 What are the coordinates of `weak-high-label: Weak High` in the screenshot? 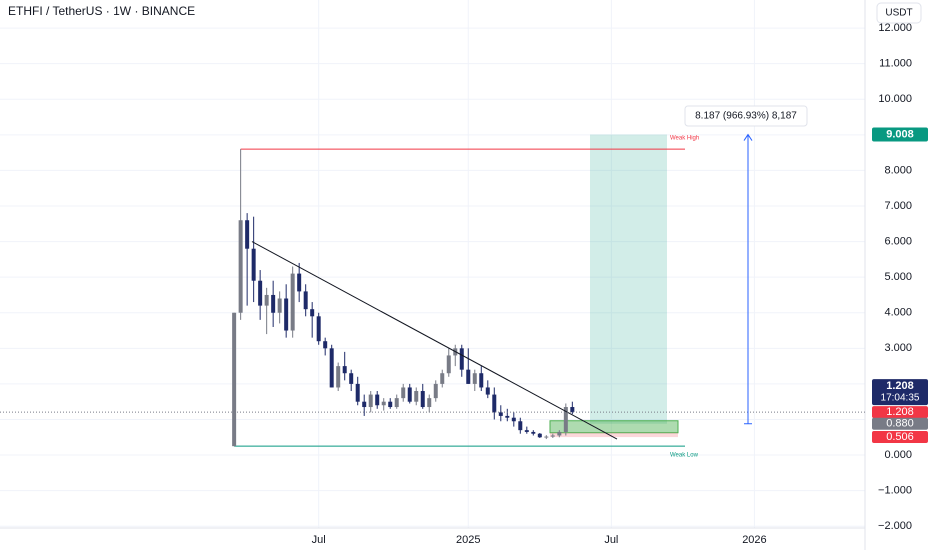 It's located at (684, 139).